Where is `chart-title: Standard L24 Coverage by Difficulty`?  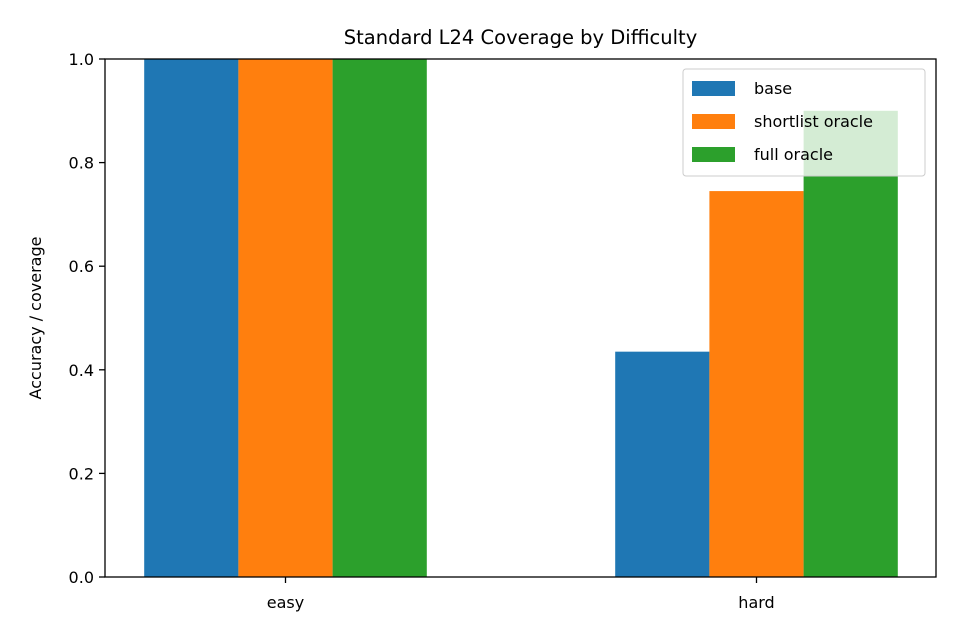 chart-title: Standard L24 Coverage by Difficulty is located at coordinates (521, 37).